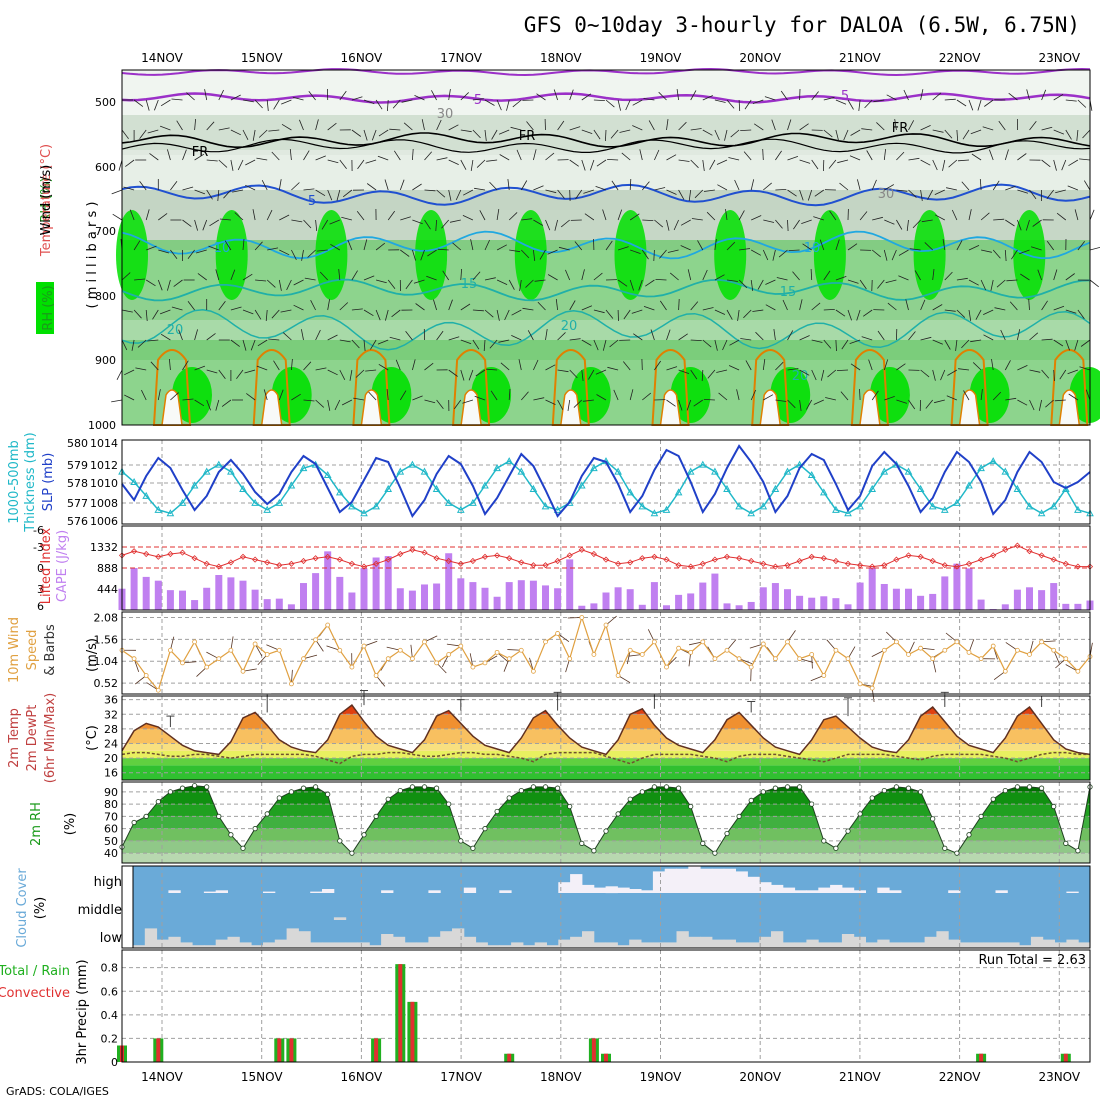 This screenshot has height=1100, width=1100. What do you see at coordinates (200, 152) in the screenshot?
I see `contour-label: FR` at bounding box center [200, 152].